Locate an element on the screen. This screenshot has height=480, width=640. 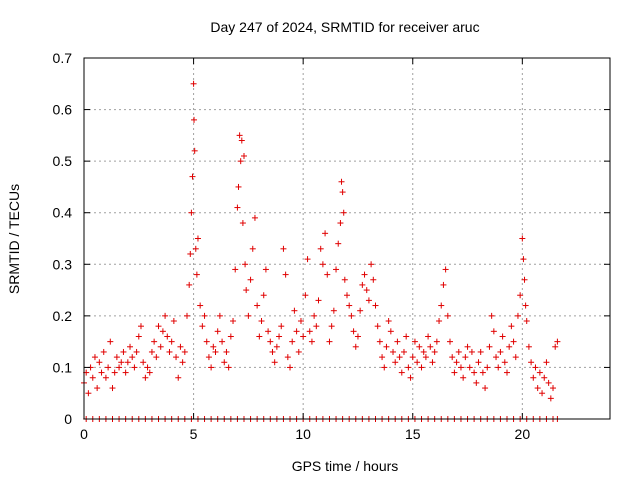
x-tick-label: 0 is located at coordinates (84, 434).